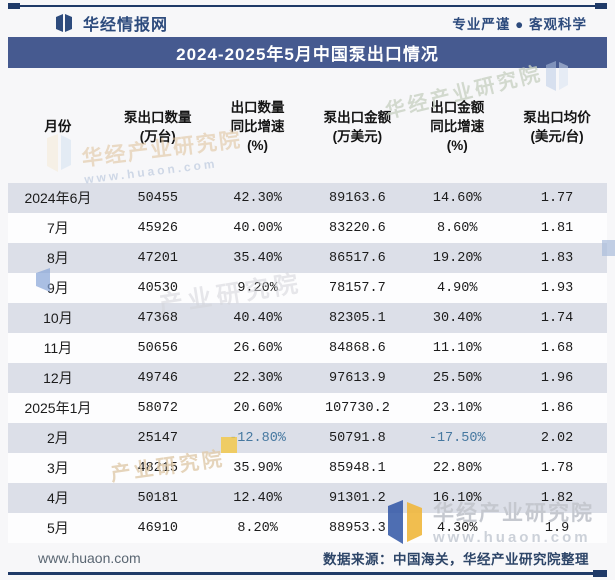  What do you see at coordinates (126, 25) in the screenshot?
I see `brand-name: 华经情报网` at bounding box center [126, 25].